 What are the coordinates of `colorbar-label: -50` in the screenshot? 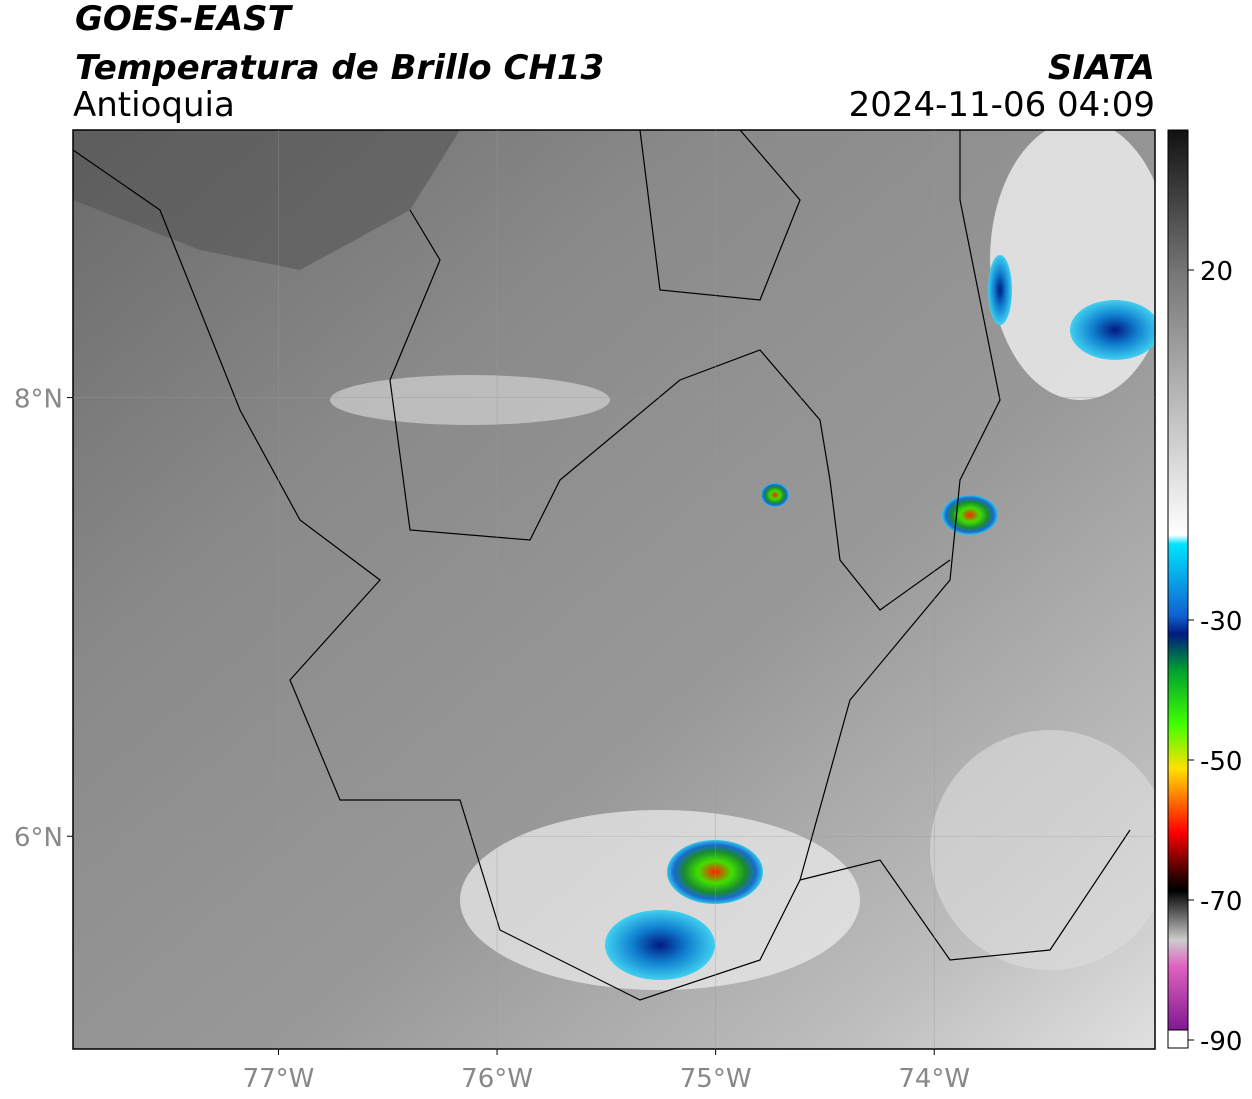 It's located at (1221, 762).